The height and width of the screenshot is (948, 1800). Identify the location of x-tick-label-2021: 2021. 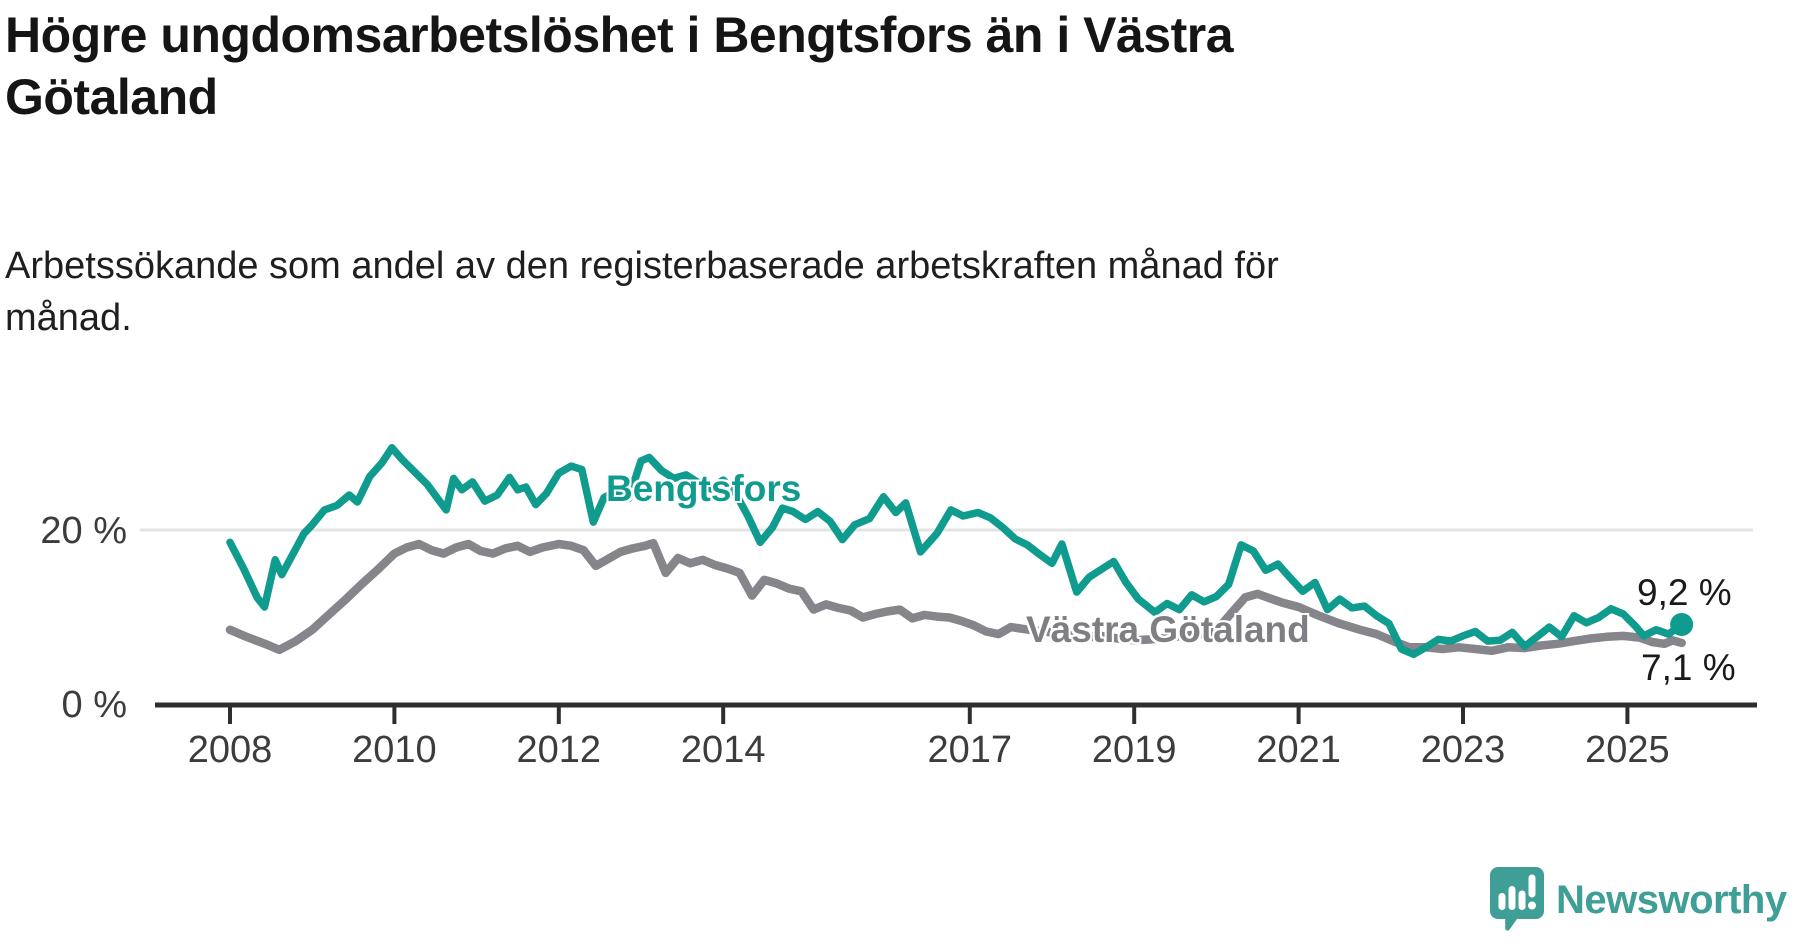
(1298, 750).